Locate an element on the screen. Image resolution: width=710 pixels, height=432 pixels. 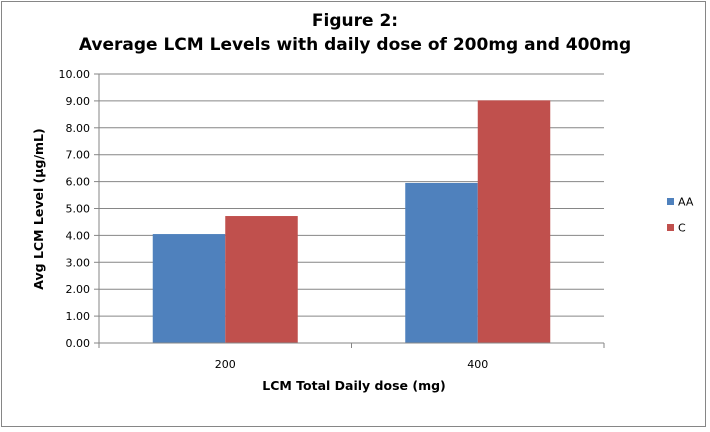
x-axis-ticks: 200 400 is located at coordinates (351, 357).